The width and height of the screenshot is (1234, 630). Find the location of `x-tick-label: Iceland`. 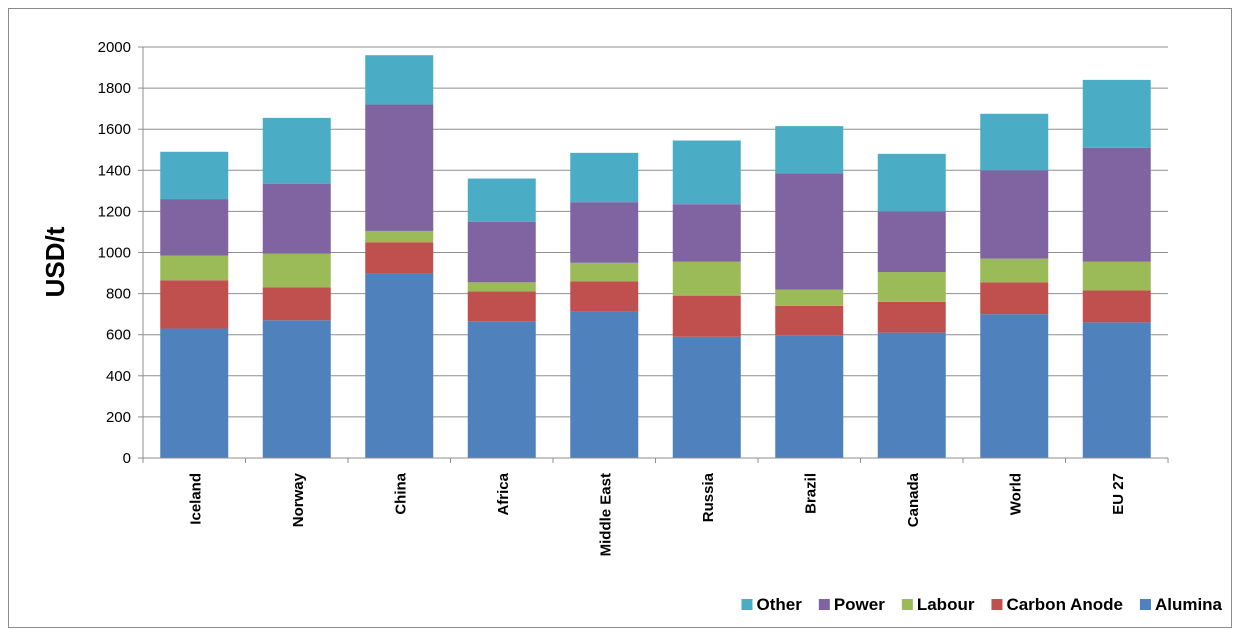

x-tick-label: Iceland is located at coordinates (195, 499).